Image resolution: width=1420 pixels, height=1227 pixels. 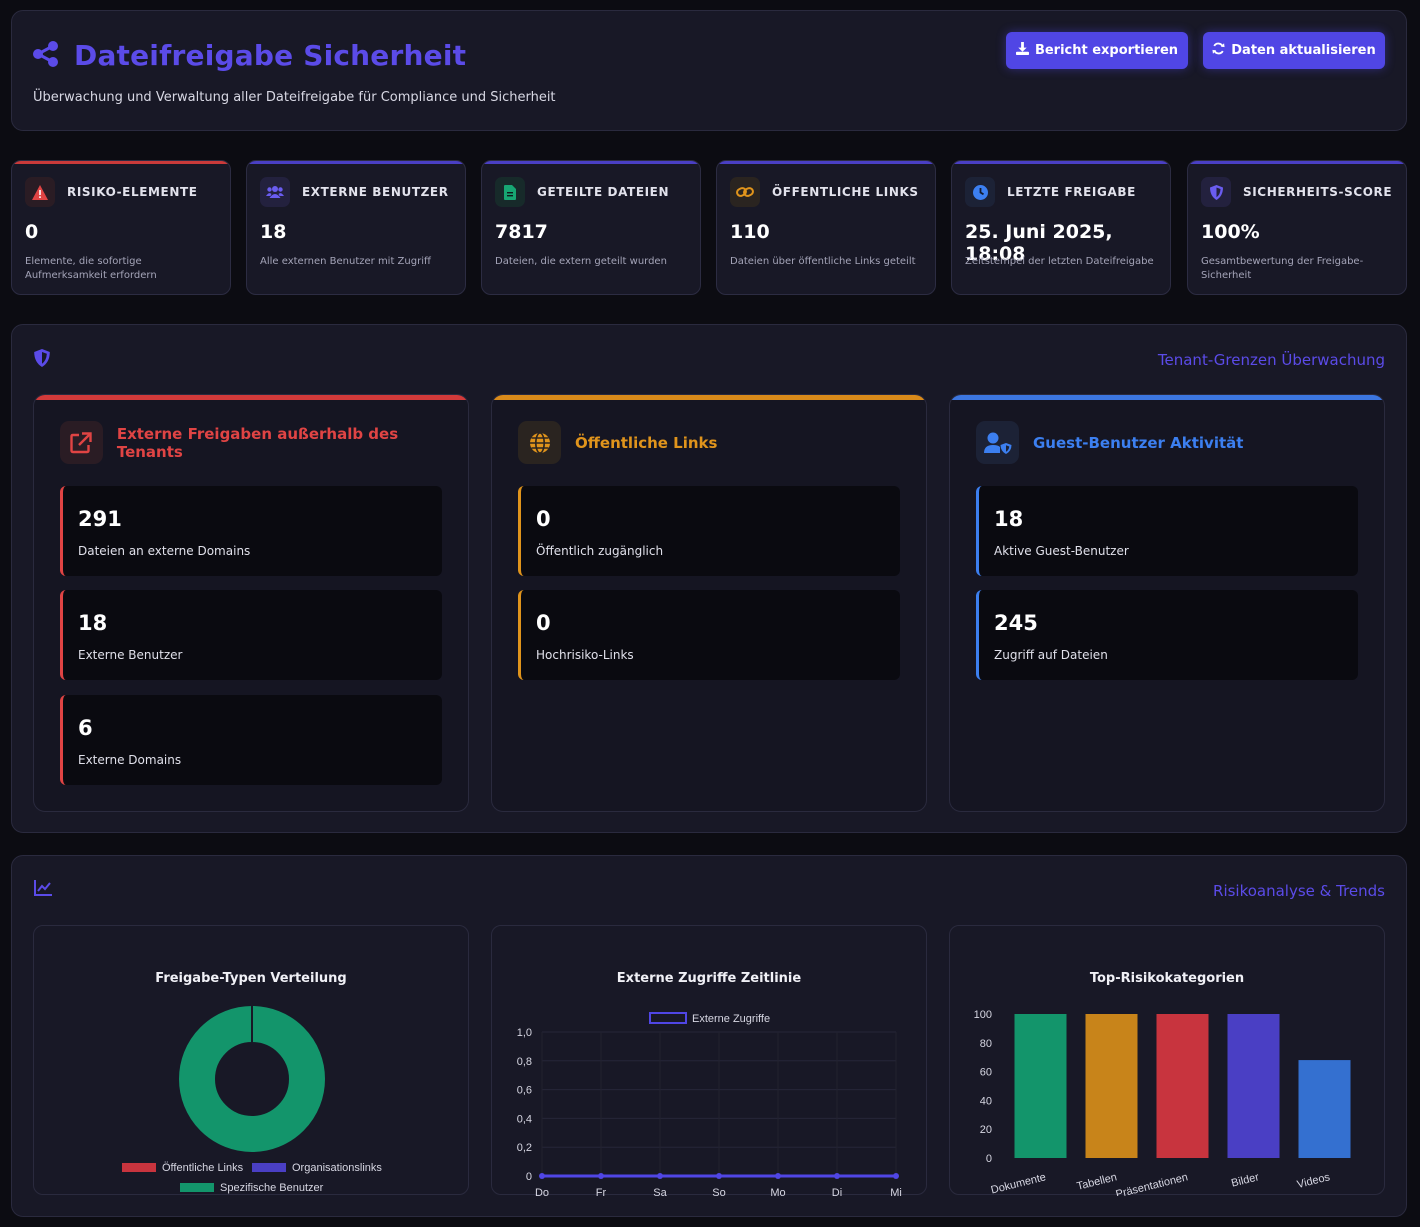 I want to click on metric-active-guest-users: 18 Aktive Guest-Benutzer, so click(x=1167, y=531).